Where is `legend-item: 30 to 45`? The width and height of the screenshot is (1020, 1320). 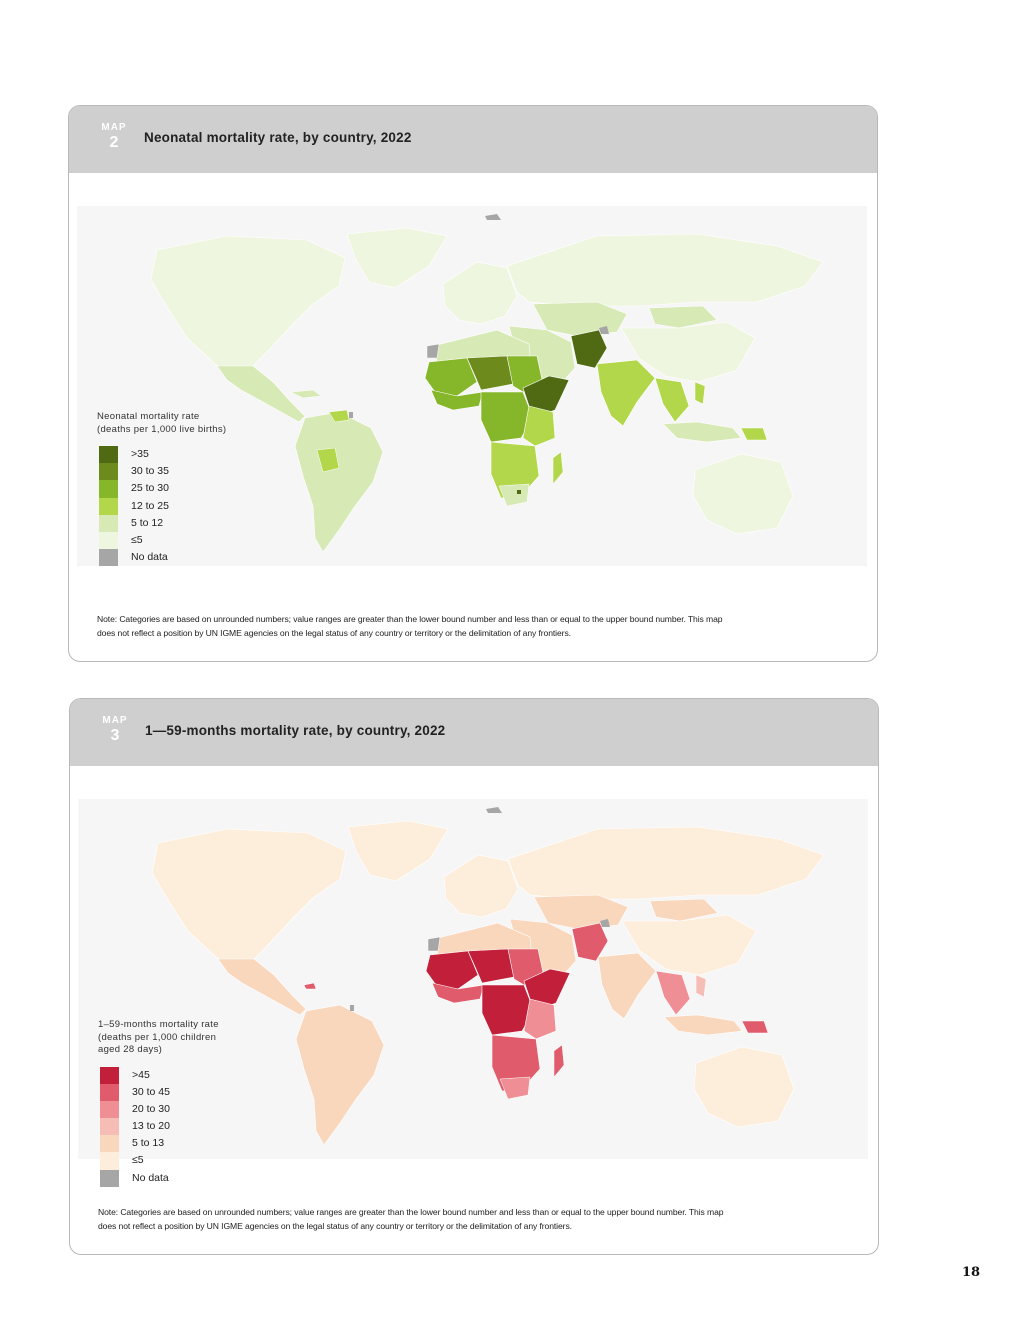 legend-item: 30 to 45 is located at coordinates (158, 1092).